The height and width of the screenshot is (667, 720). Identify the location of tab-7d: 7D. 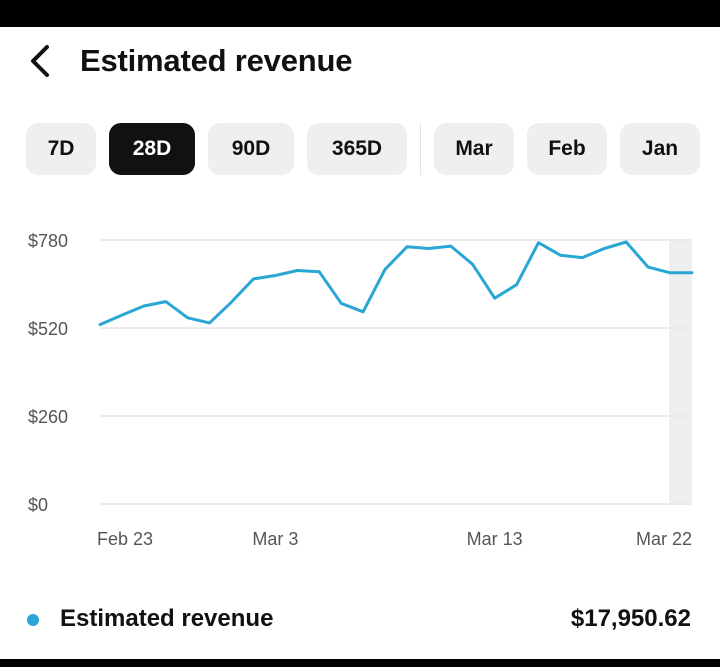
(61, 149).